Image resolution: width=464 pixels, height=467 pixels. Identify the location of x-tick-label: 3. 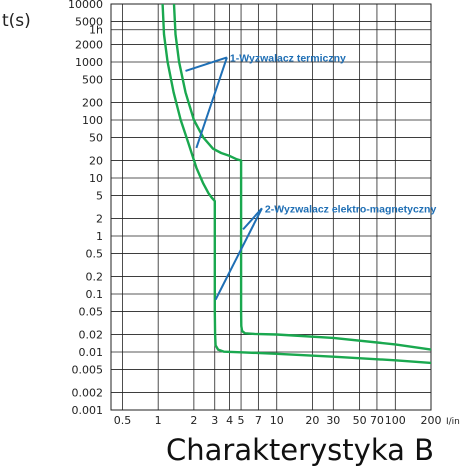
(214, 420).